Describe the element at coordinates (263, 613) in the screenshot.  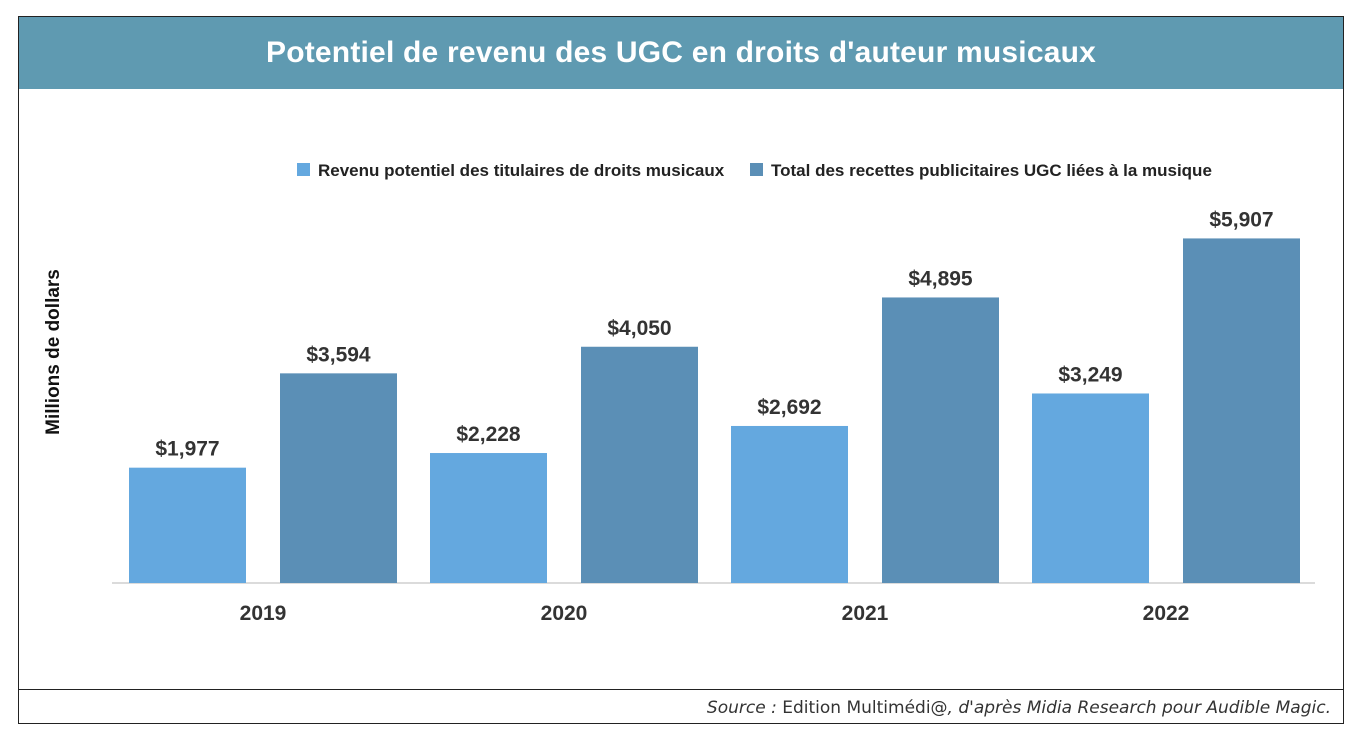
I see `x-tick-label-2019: 2019` at that location.